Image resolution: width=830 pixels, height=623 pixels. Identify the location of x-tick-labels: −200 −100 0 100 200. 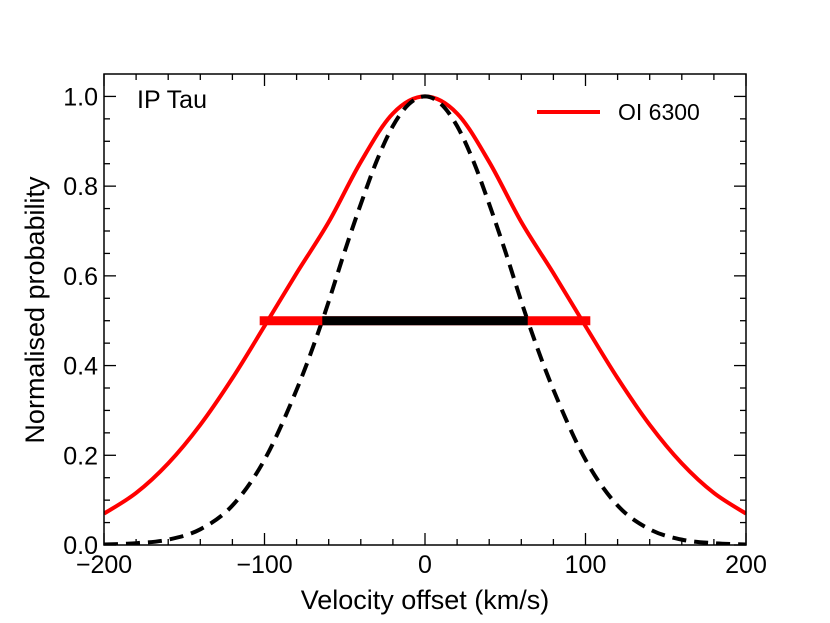
(421, 565).